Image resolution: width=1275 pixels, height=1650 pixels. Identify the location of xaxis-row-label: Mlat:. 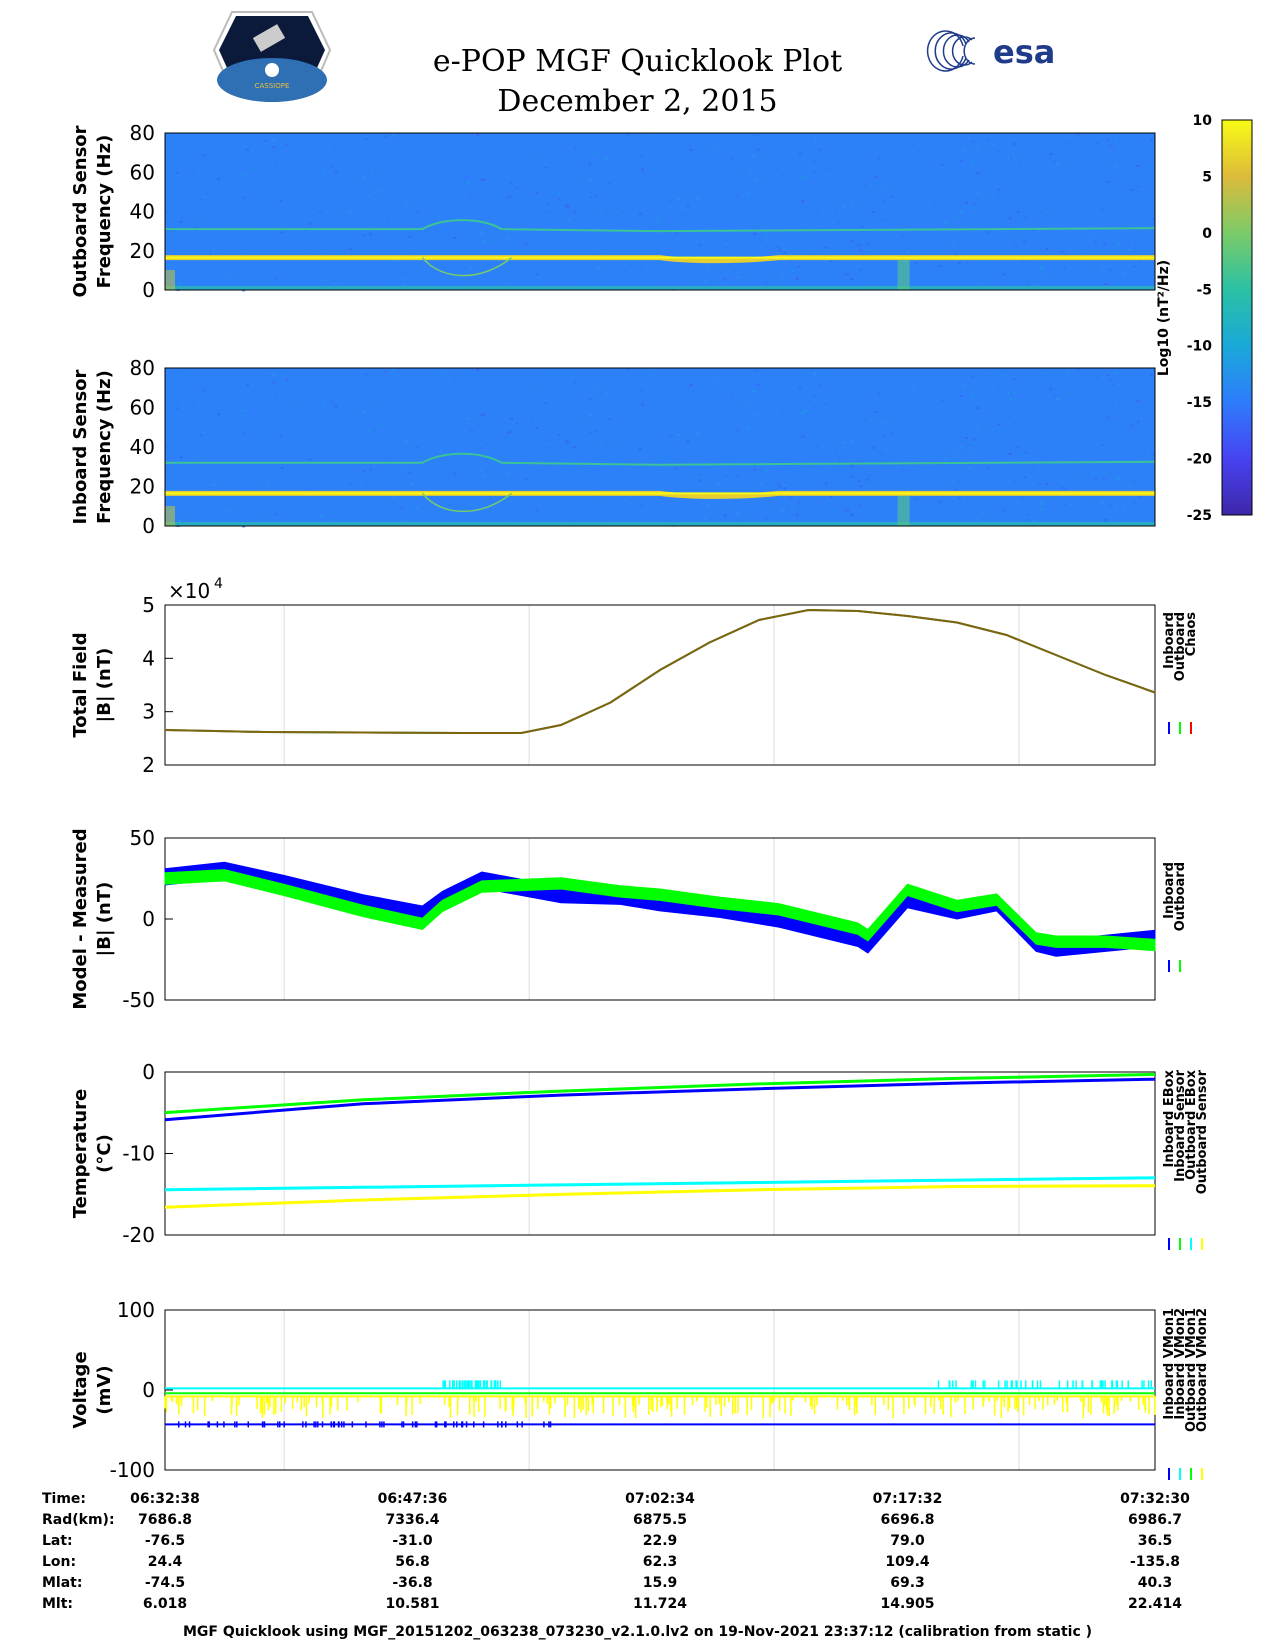
(62, 1583).